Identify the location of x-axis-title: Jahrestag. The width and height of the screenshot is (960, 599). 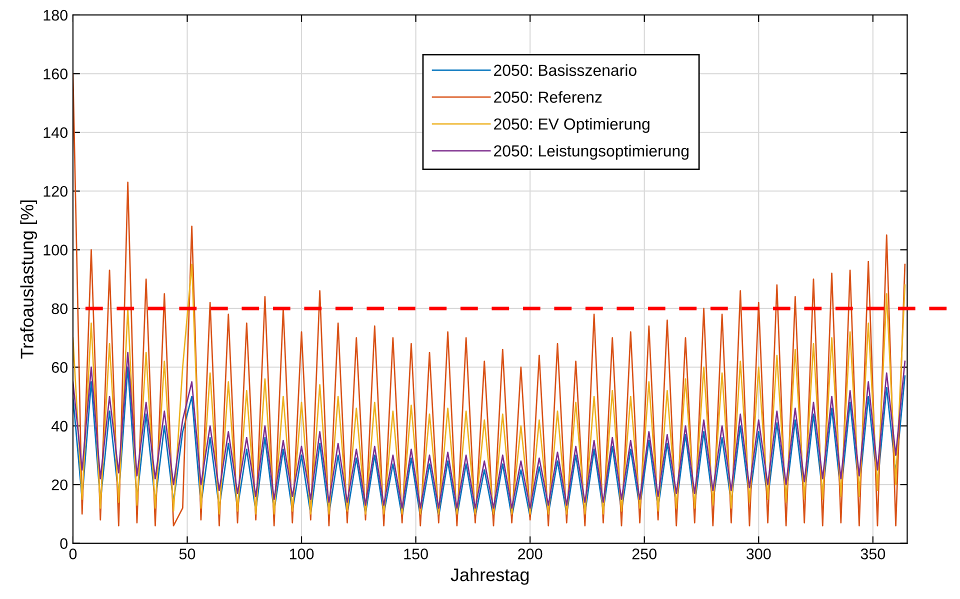
(489, 576).